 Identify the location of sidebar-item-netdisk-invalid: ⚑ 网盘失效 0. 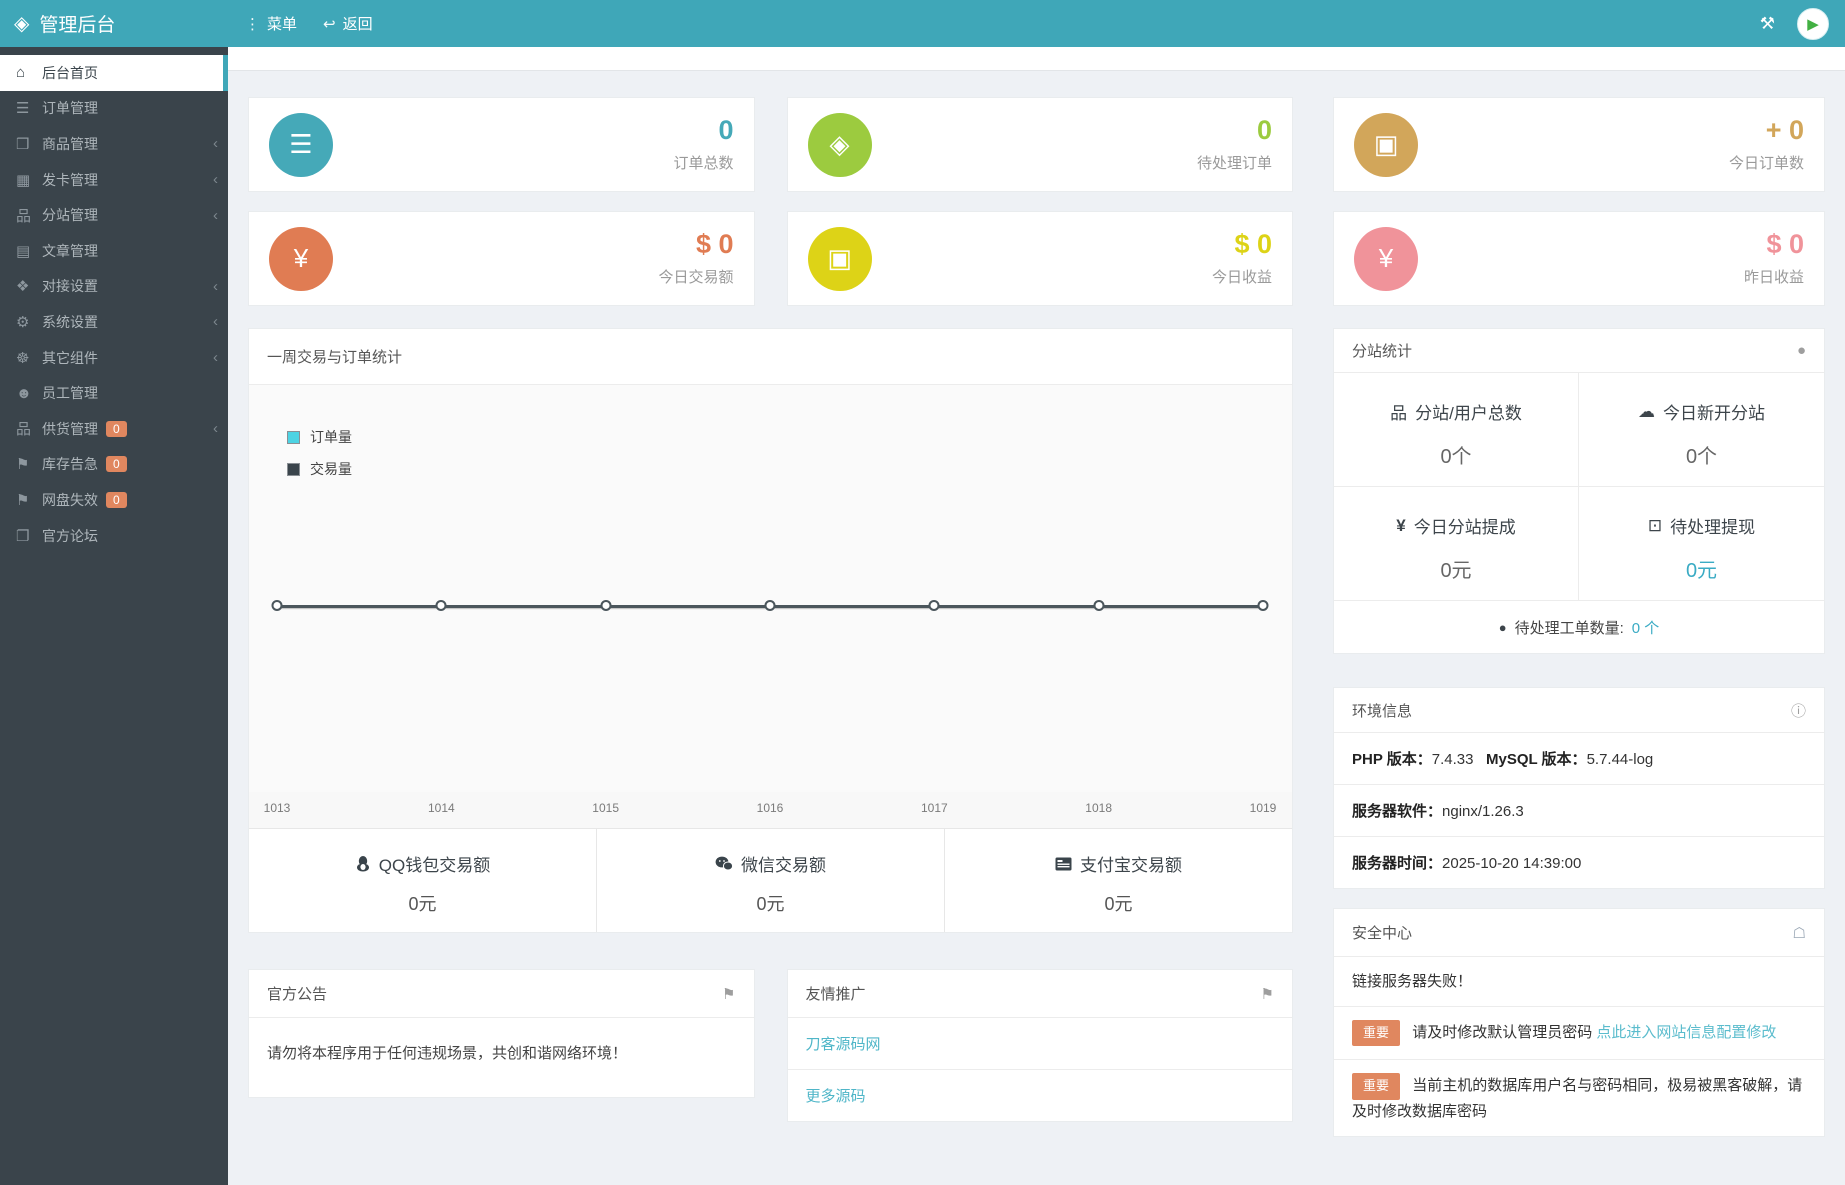
(114, 500).